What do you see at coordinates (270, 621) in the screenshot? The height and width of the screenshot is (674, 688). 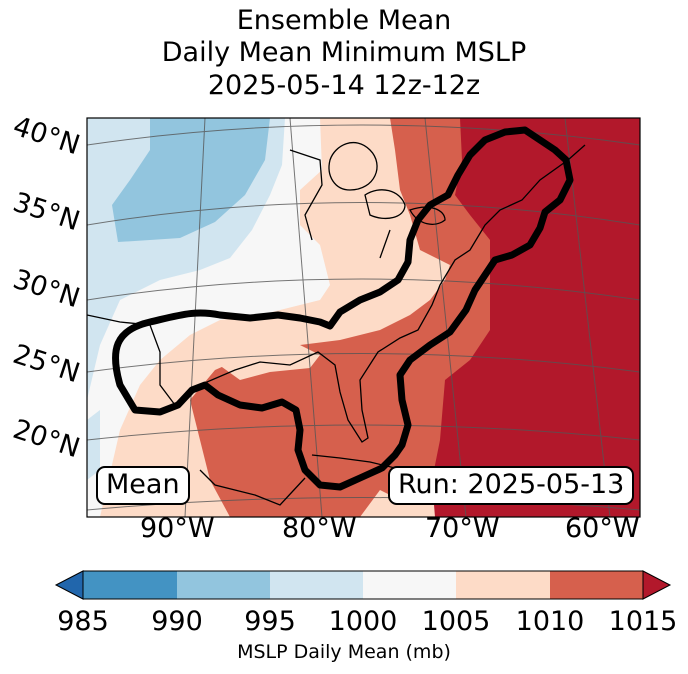 I see `colorbar-tick-995: 995` at bounding box center [270, 621].